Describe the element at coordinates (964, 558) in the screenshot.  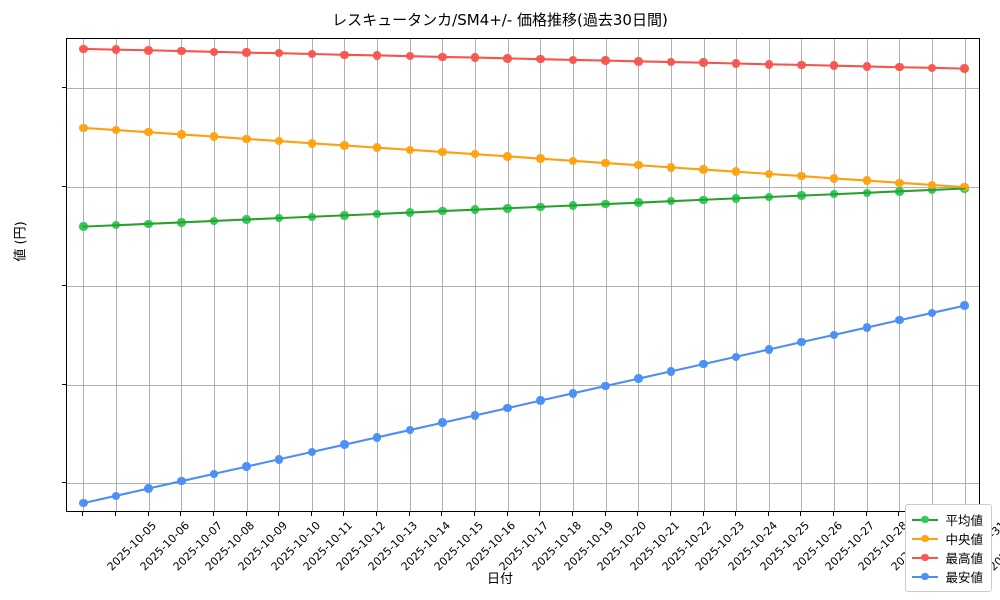
I see `legend-label: 最高値` at that location.